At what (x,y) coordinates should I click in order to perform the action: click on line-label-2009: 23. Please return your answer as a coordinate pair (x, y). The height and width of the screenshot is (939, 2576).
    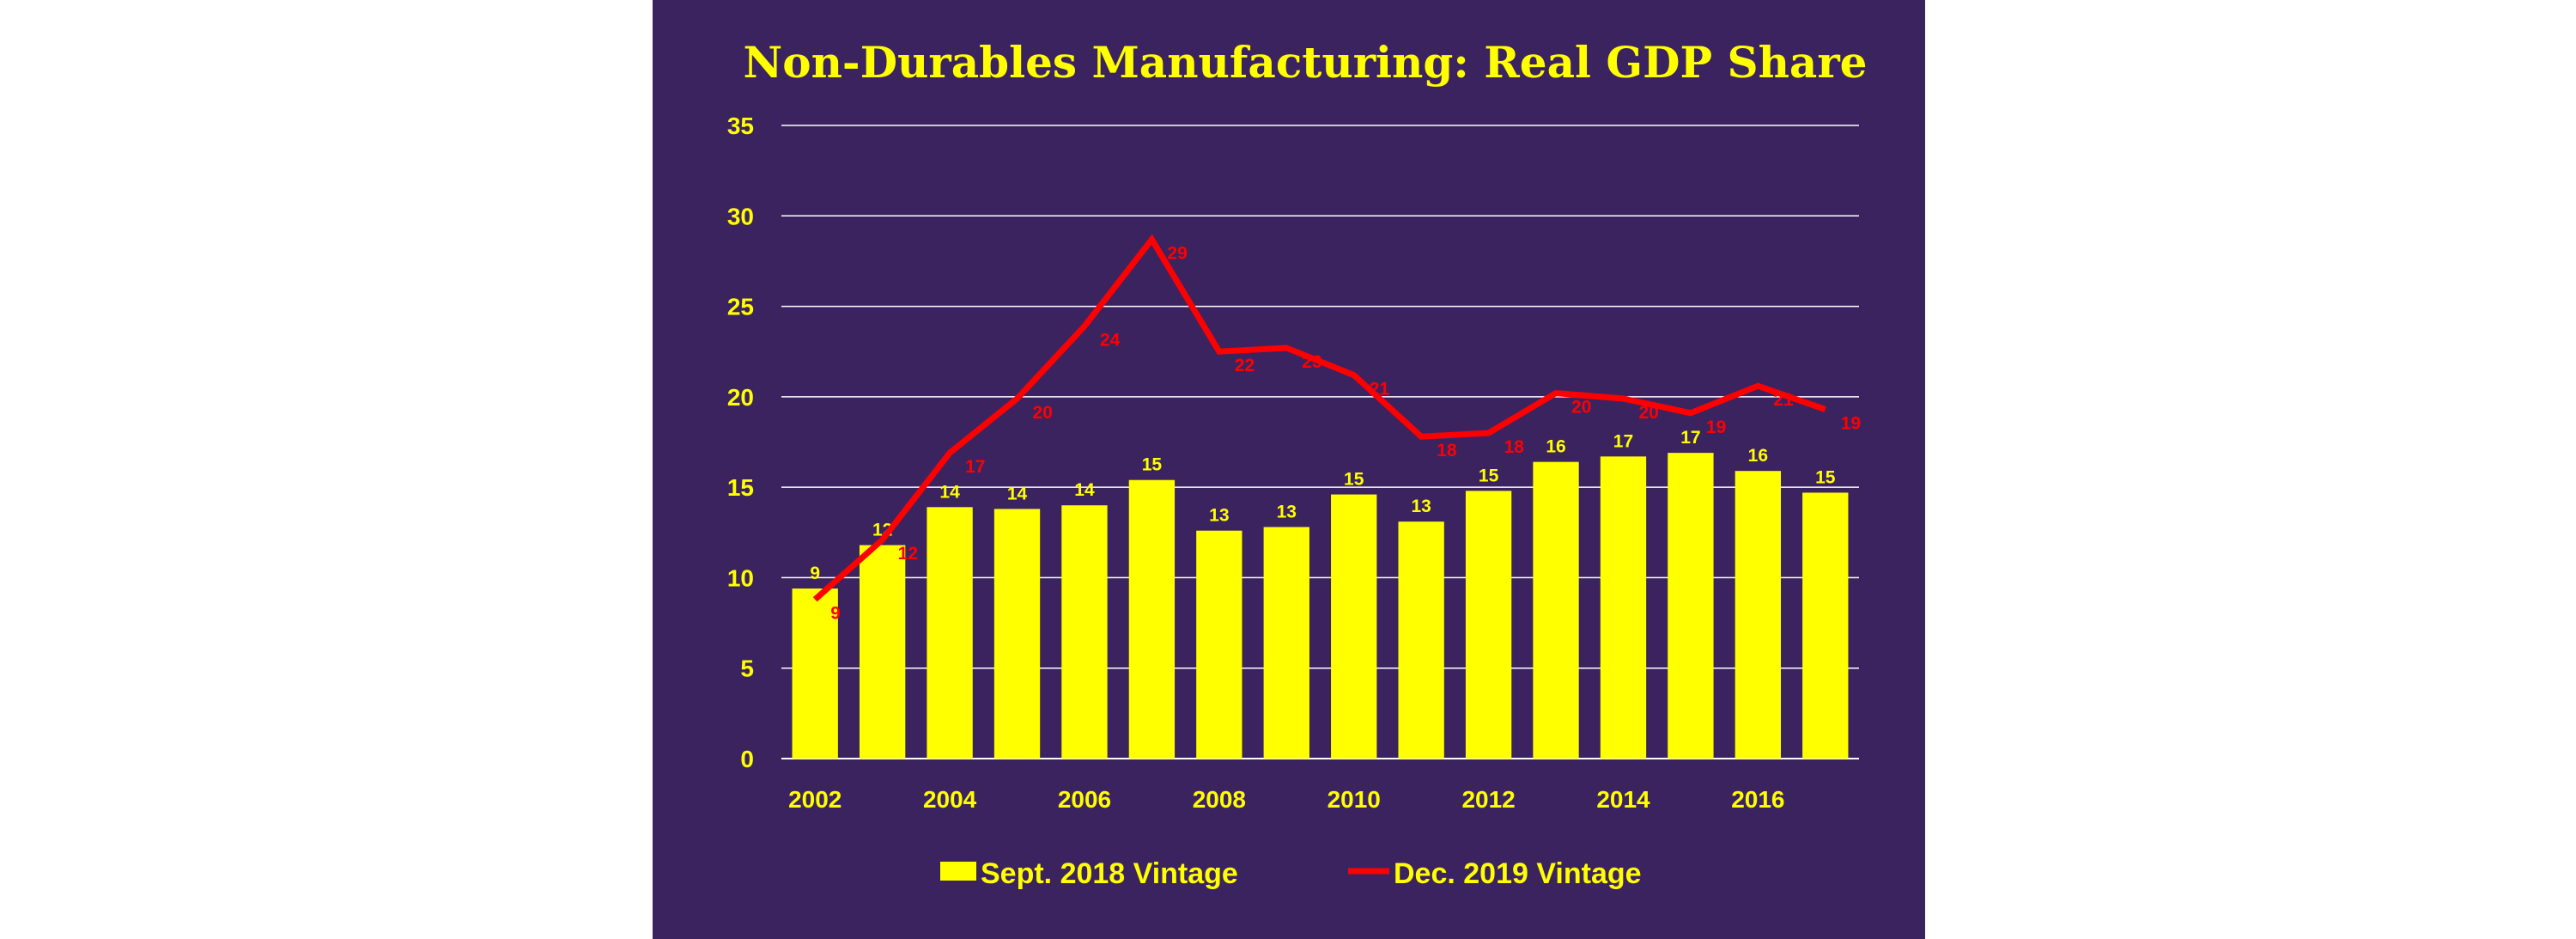
    Looking at the image, I should click on (1312, 362).